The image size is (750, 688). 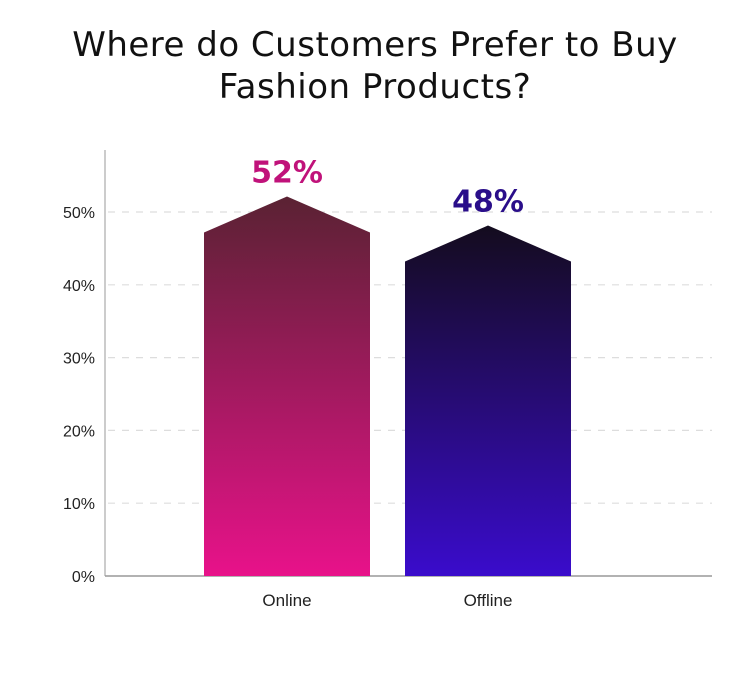 What do you see at coordinates (287, 172) in the screenshot?
I see `data-label-online: 52%` at bounding box center [287, 172].